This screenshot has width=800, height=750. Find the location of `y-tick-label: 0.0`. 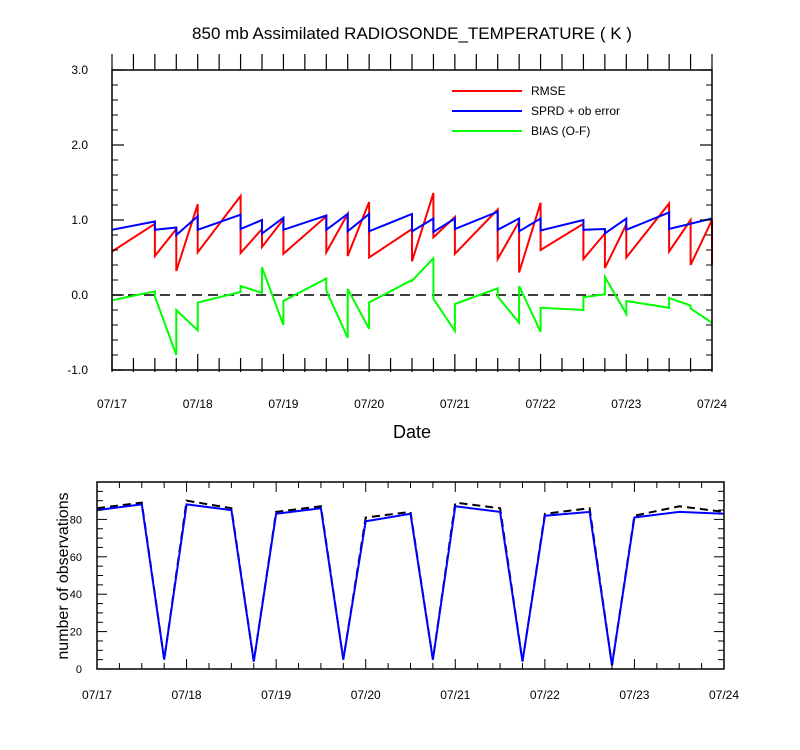

y-tick-label: 0.0 is located at coordinates (79, 295).